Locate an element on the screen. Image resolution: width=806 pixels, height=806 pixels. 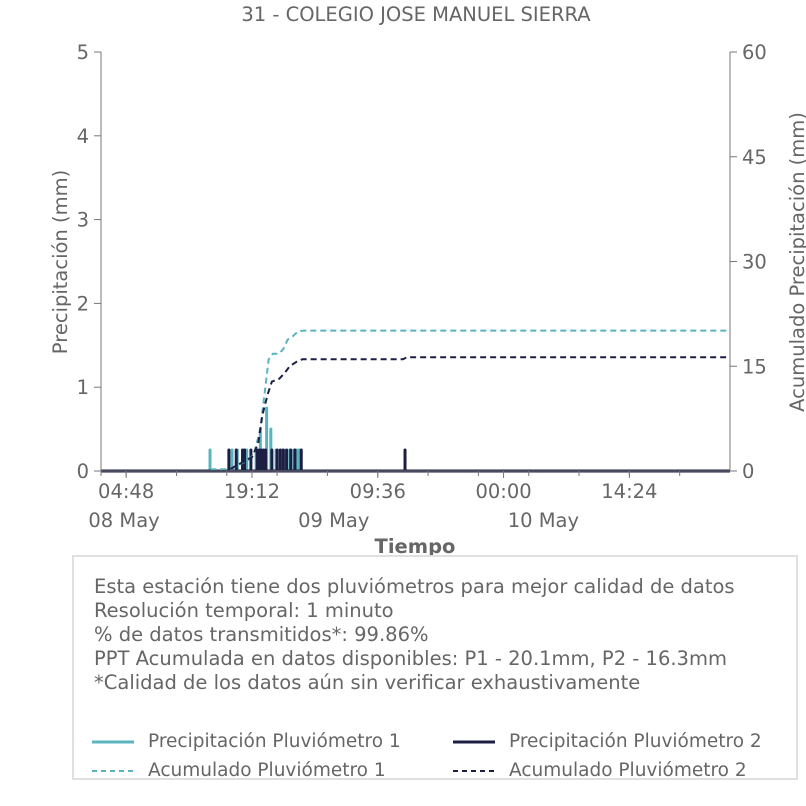
y-tick-label: 5 is located at coordinates (83, 52).